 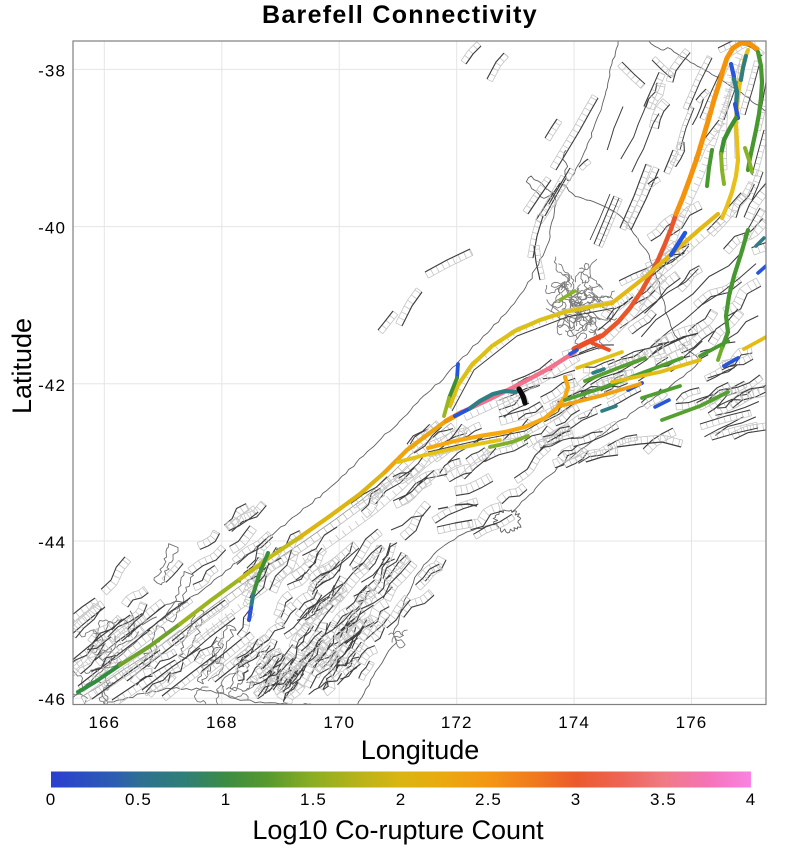 I want to click on svg-text: Barefell Connectivity, so click(x=400, y=15).